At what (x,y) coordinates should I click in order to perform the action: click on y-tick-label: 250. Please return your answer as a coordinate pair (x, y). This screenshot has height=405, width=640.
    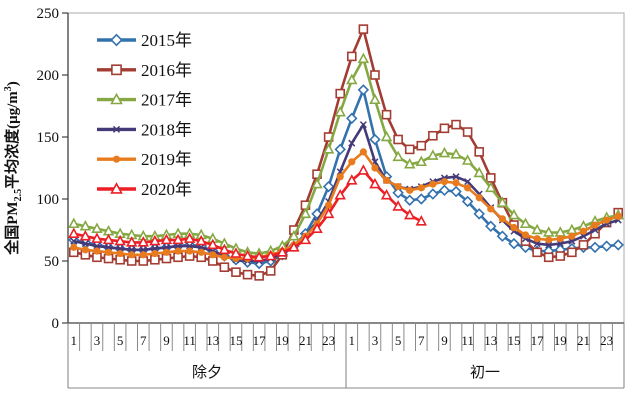
    Looking at the image, I should click on (48, 14).